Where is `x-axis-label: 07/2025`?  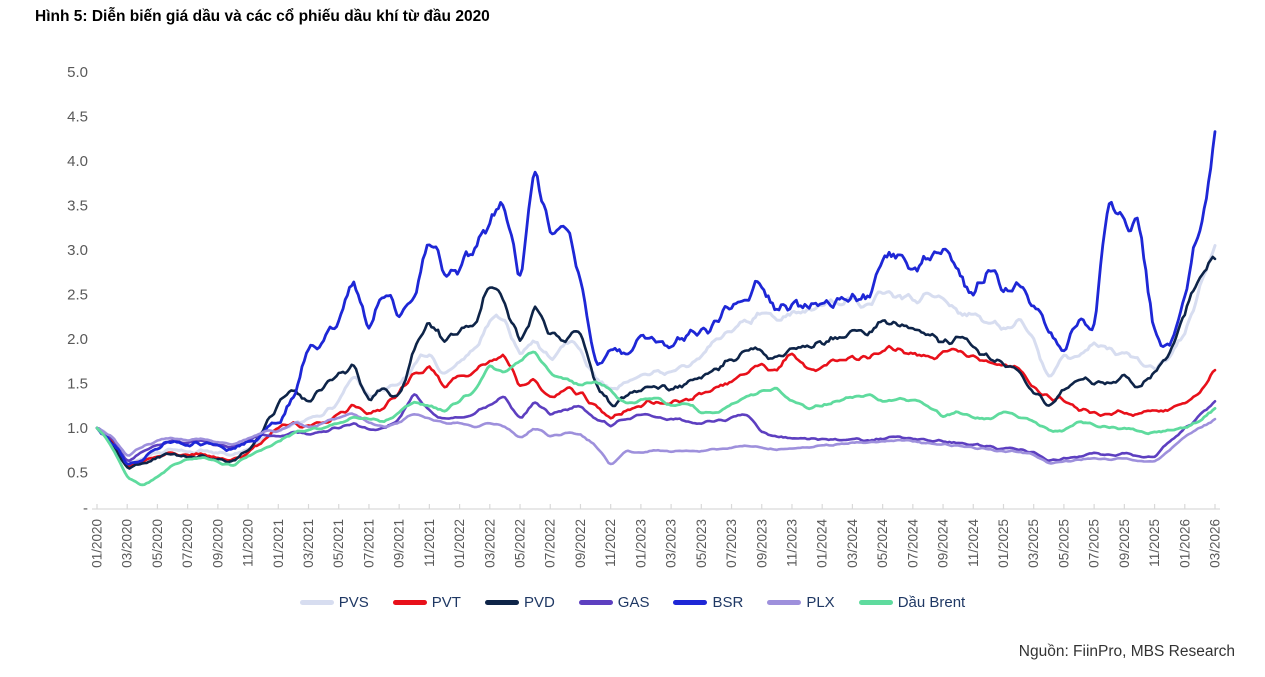 x-axis-label: 07/2025 is located at coordinates (1094, 543).